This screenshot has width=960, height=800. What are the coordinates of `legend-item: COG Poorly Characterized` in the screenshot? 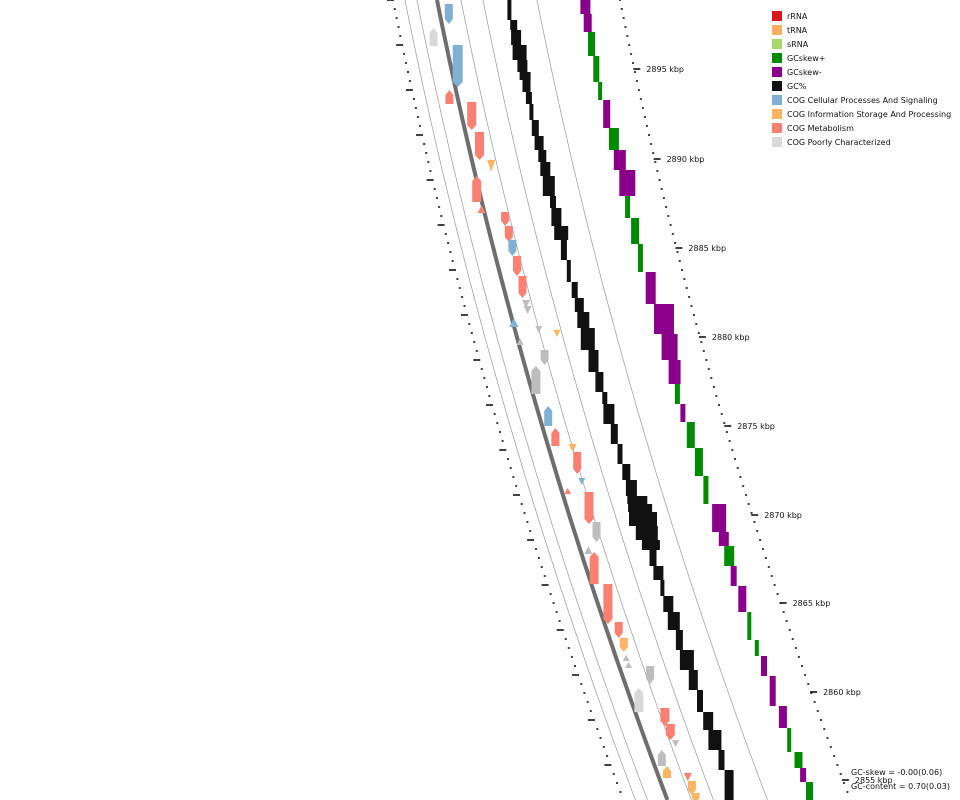 It's located at (861, 142).